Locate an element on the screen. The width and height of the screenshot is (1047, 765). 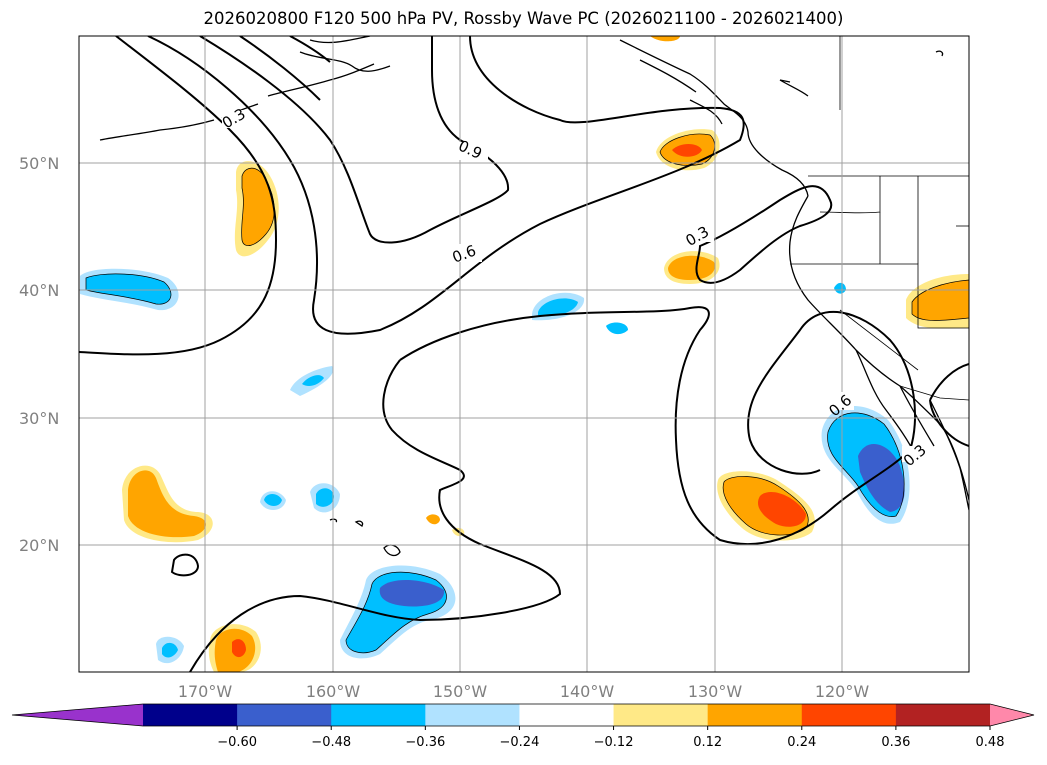
negative-anomaly-small-172w-15n is located at coordinates (170, 650).